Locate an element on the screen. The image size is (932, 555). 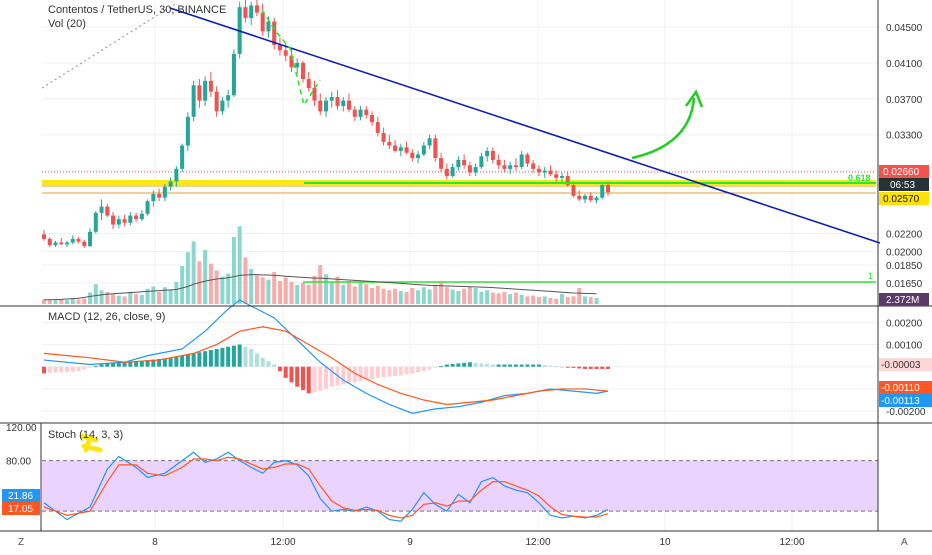
macd-tick-0: 0.00200 is located at coordinates (904, 323).